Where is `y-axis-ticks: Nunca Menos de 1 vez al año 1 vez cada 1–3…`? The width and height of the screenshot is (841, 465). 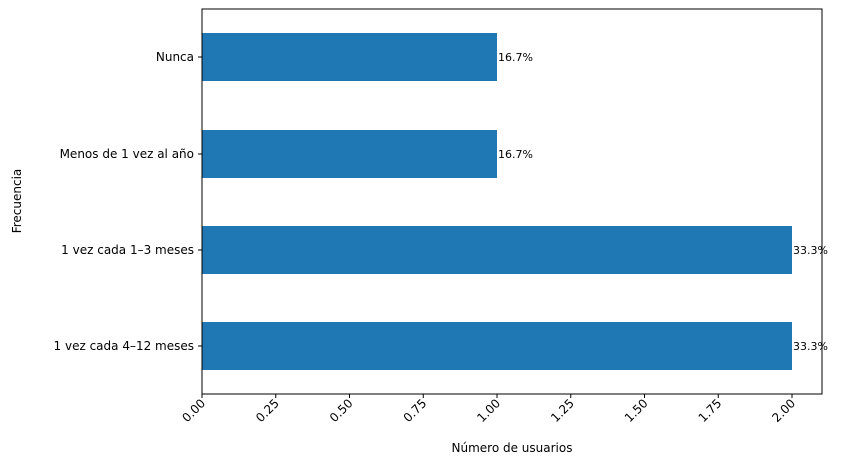 y-axis-ticks: Nunca Menos de 1 vez al año 1 vez cada 1–3… is located at coordinates (128, 201).